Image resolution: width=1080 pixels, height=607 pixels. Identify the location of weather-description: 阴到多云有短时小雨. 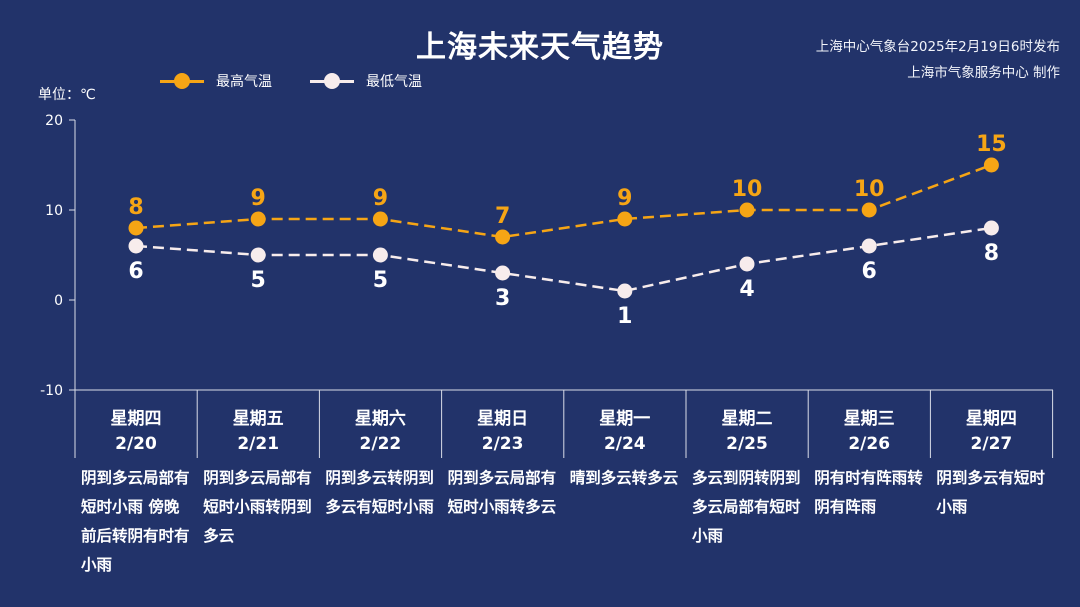
(990, 492).